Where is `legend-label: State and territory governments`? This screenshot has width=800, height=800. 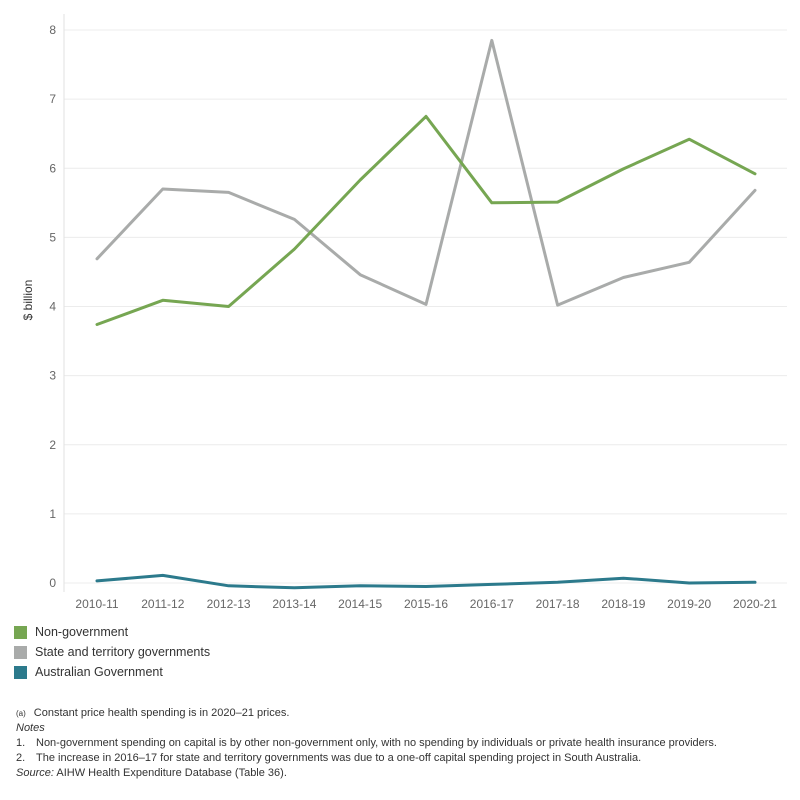 legend-label: State and territory governments is located at coordinates (123, 652).